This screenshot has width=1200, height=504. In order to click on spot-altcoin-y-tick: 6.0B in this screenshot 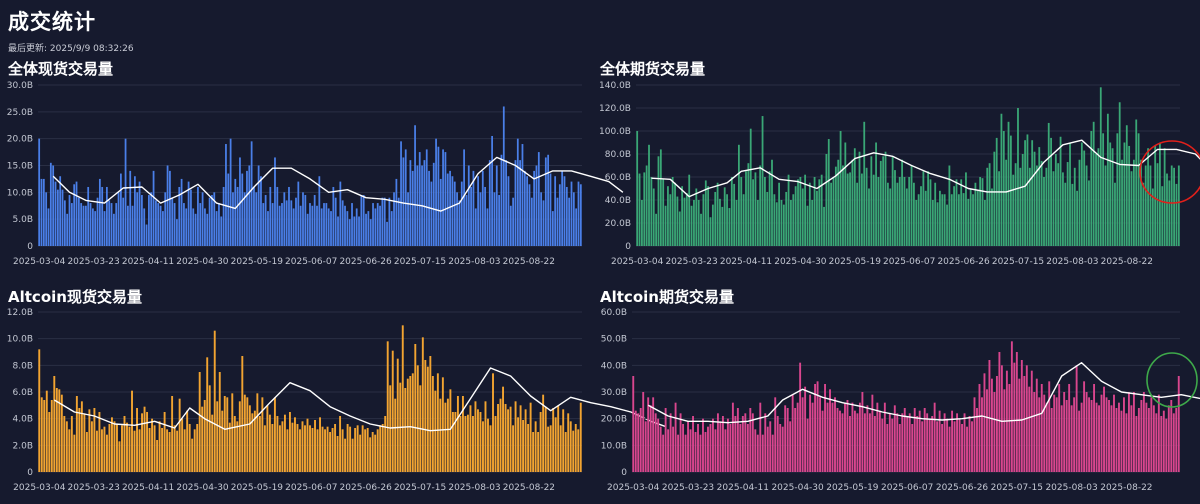, I will do `click(23, 393)`.